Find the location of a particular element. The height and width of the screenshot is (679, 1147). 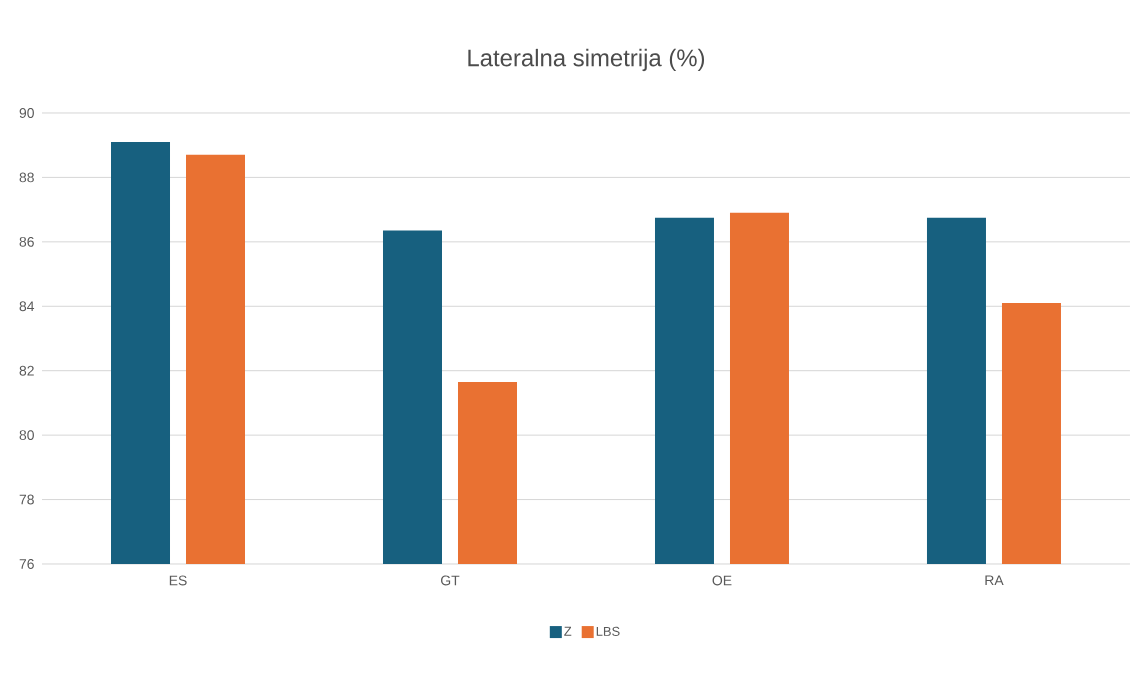

legend-label: LBS is located at coordinates (608, 631).